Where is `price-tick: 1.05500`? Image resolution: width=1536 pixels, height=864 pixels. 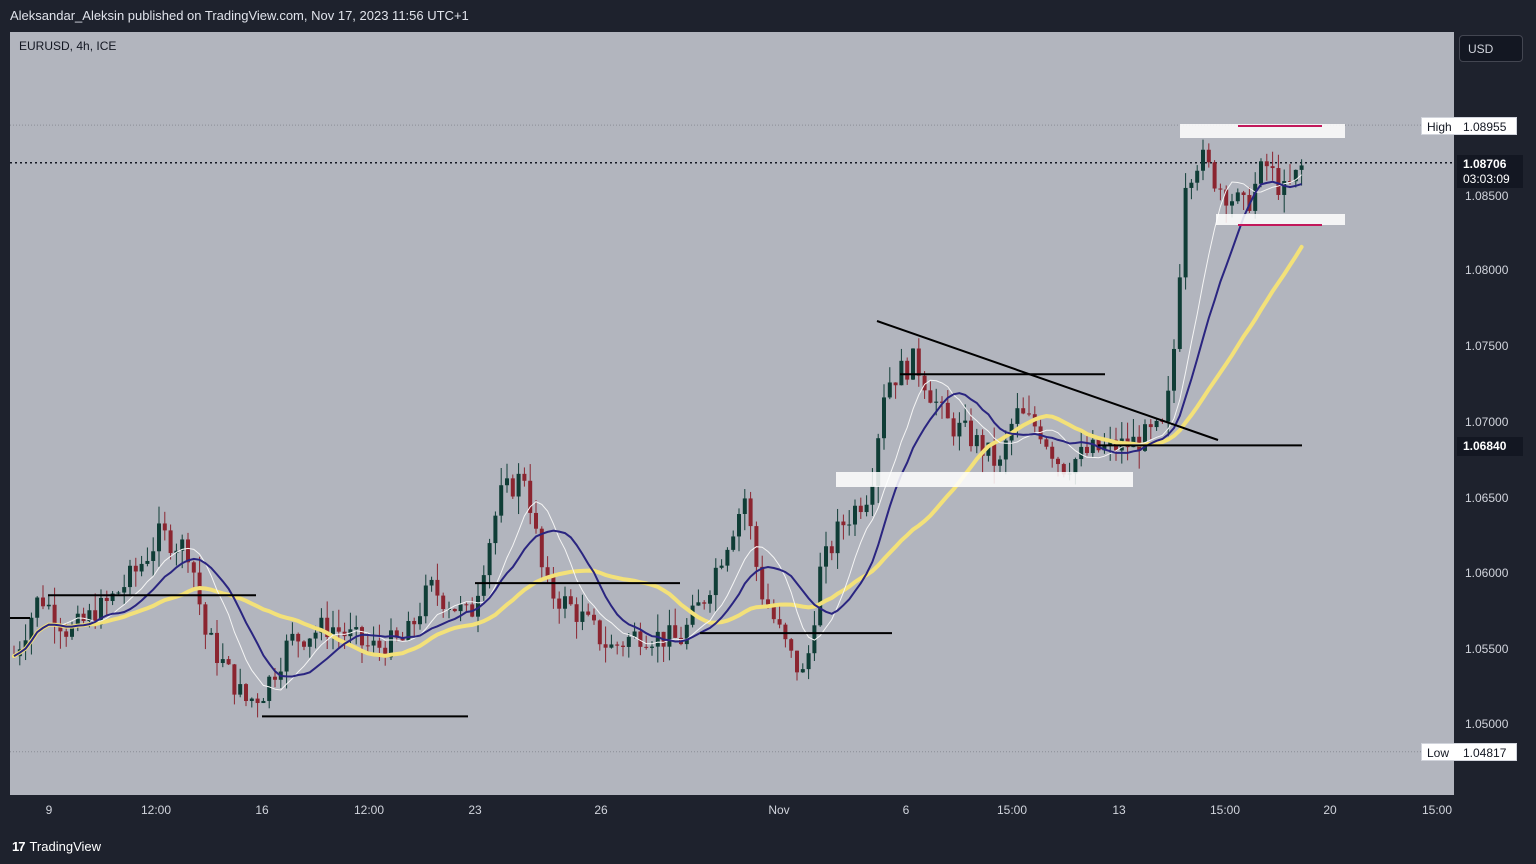 price-tick: 1.05500 is located at coordinates (1487, 649).